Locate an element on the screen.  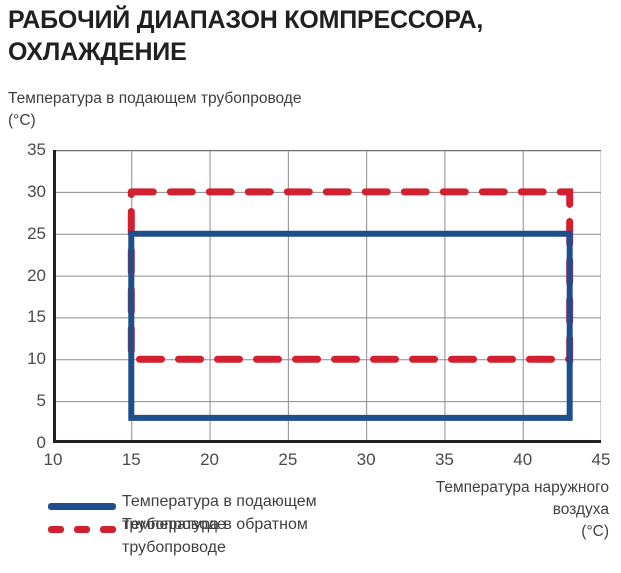
x-tick-label-35: 35 is located at coordinates (444, 459).